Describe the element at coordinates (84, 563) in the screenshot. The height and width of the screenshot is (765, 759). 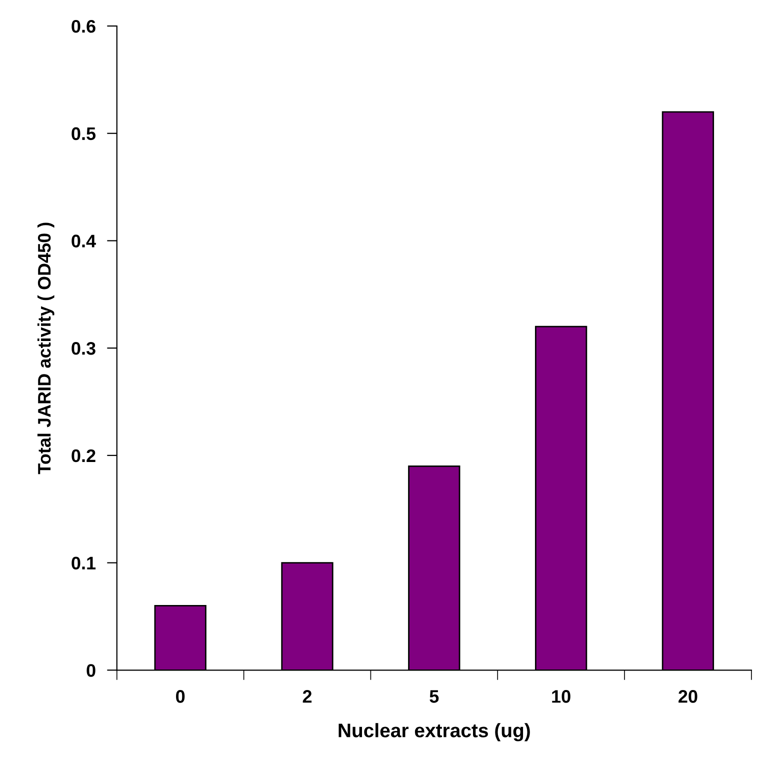
I see `y-tick-label: 0.1` at that location.